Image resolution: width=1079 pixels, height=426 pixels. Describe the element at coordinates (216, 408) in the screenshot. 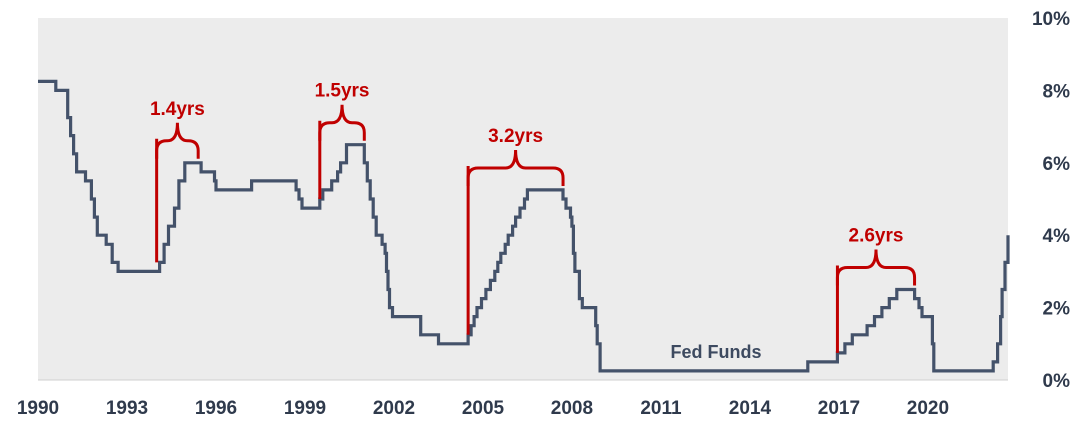

I see `x-tick-1996: 1996` at that location.